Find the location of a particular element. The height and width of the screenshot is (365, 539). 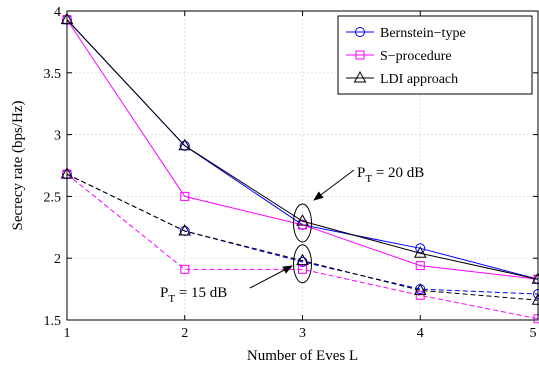

annotation-label-rest: = 15 dB is located at coordinates (201, 293).